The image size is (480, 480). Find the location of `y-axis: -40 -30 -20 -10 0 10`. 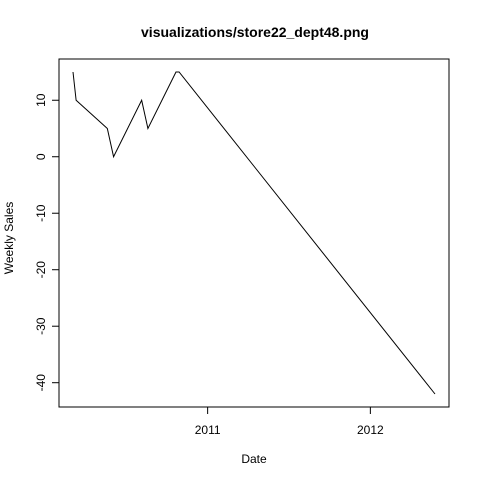

y-axis: -40 -30 -20 -10 0 10 is located at coordinates (46, 242).